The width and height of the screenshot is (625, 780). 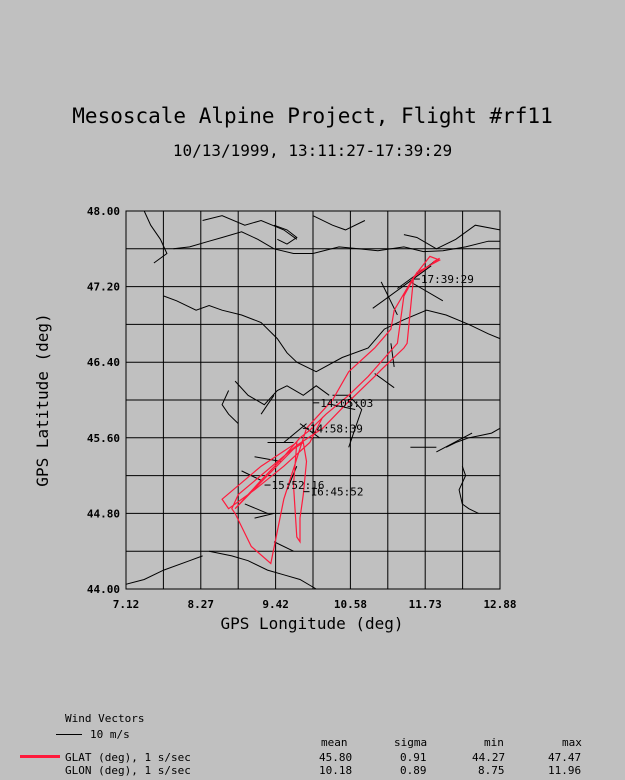 I want to click on stat-name: GLAT (deg), 1 s/sec, so click(x=128, y=757).